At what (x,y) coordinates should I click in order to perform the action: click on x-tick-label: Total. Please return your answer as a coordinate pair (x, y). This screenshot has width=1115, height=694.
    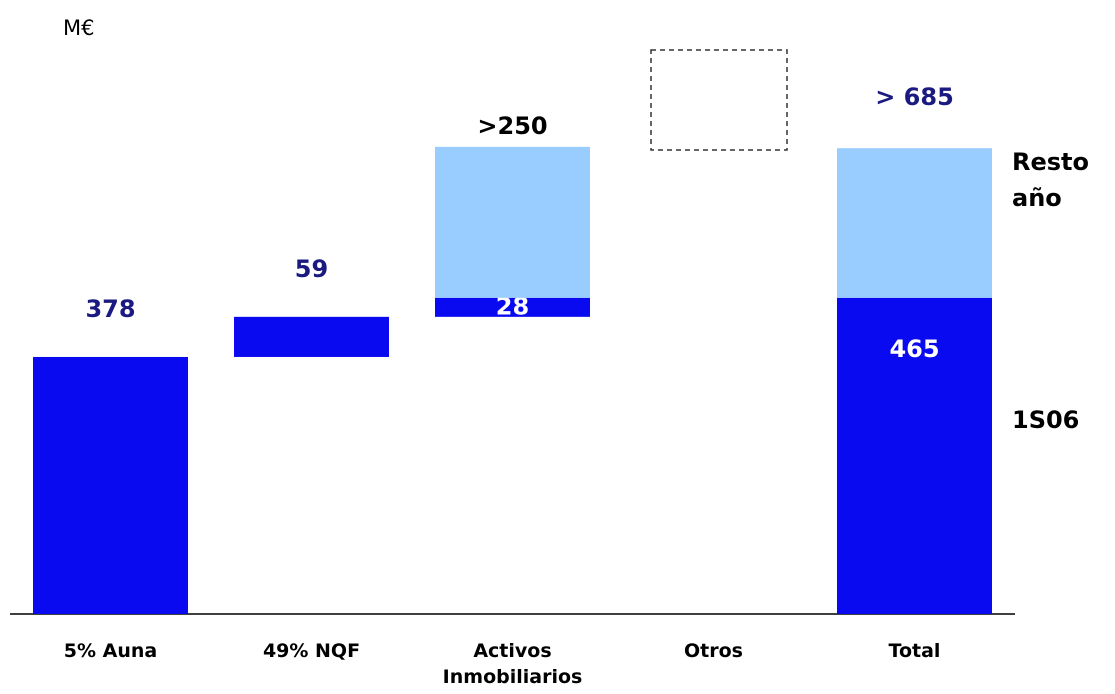
    Looking at the image, I should click on (914, 651).